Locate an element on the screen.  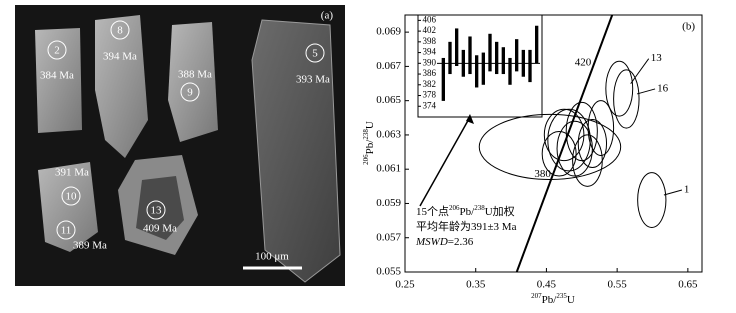
label-part: MSWD is located at coordinates (431, 242).